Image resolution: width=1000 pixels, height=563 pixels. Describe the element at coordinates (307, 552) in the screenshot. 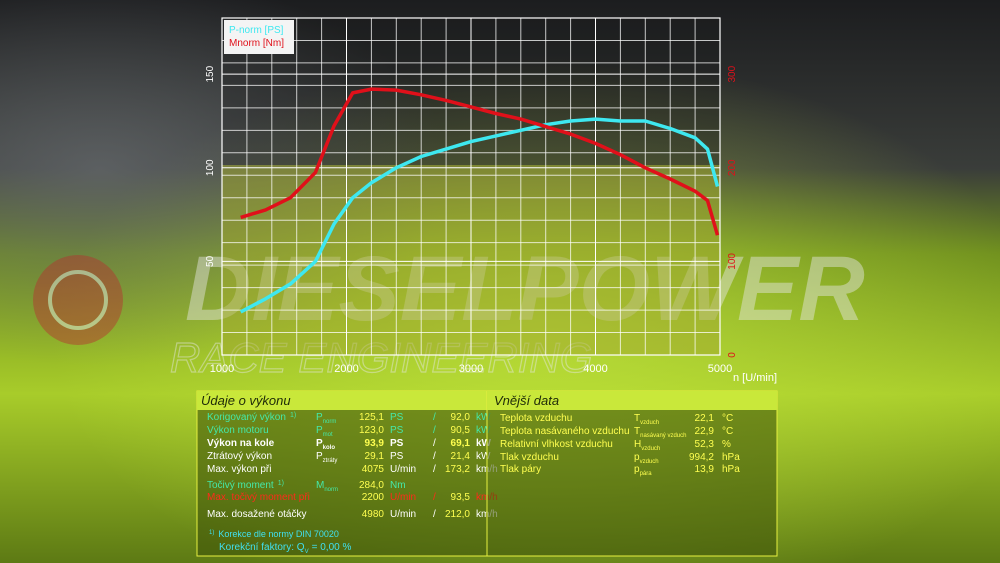

I see `factor-sub: V` at that location.